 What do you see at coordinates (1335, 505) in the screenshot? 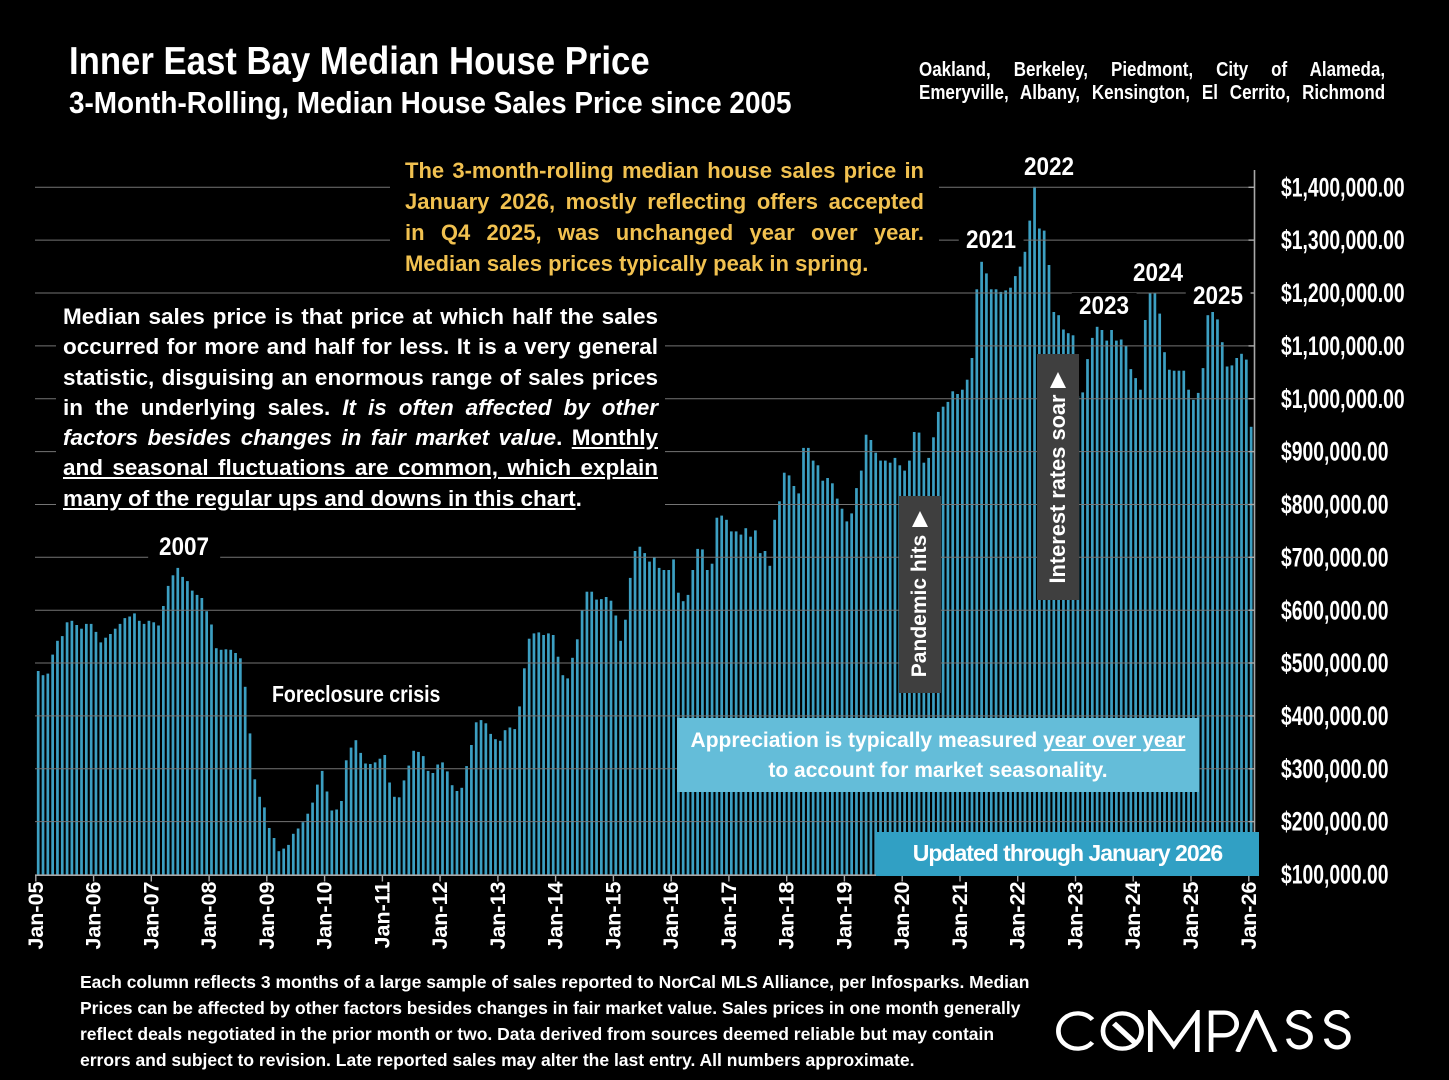
I see `svg-text: $800,000.00` at bounding box center [1335, 505].